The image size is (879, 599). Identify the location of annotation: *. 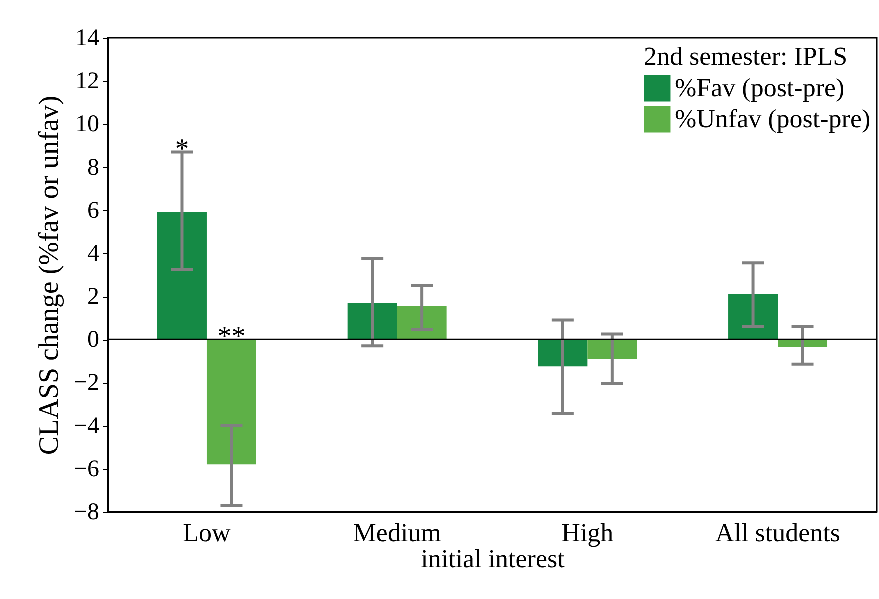
(182, 150).